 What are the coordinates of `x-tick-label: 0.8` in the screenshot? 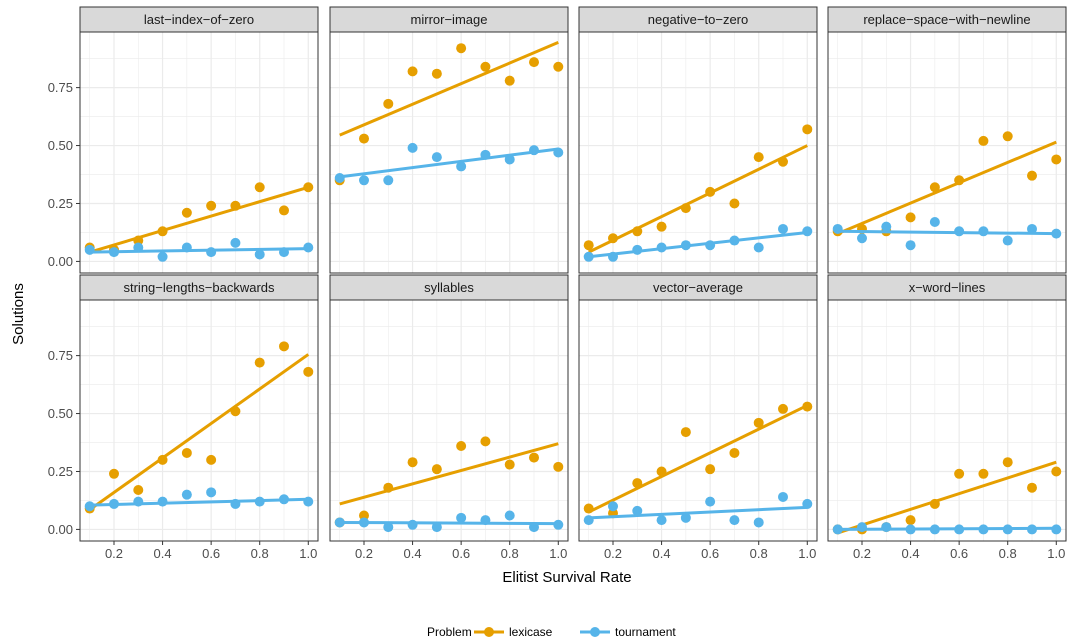 It's located at (1008, 553).